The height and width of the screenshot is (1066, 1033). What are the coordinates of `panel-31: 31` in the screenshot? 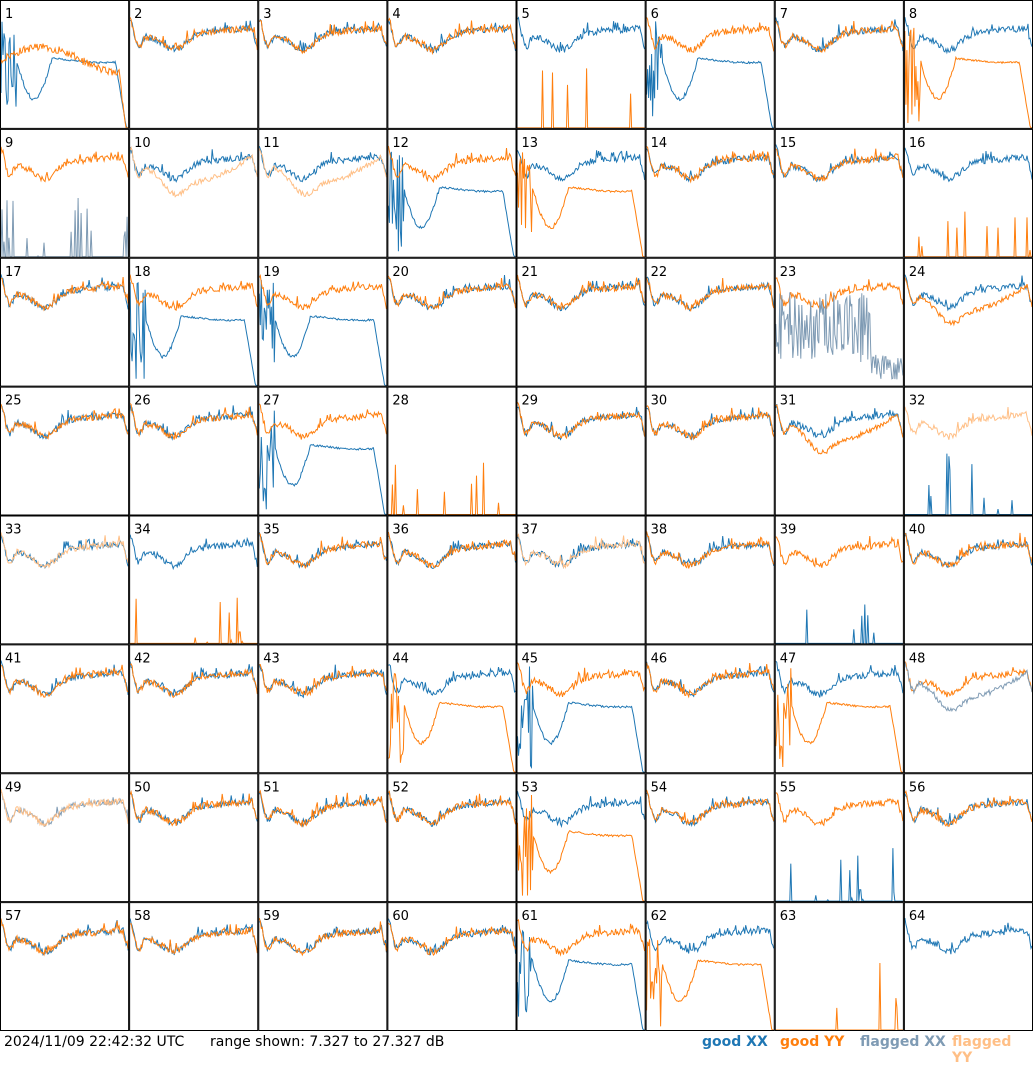 It's located at (839, 451).